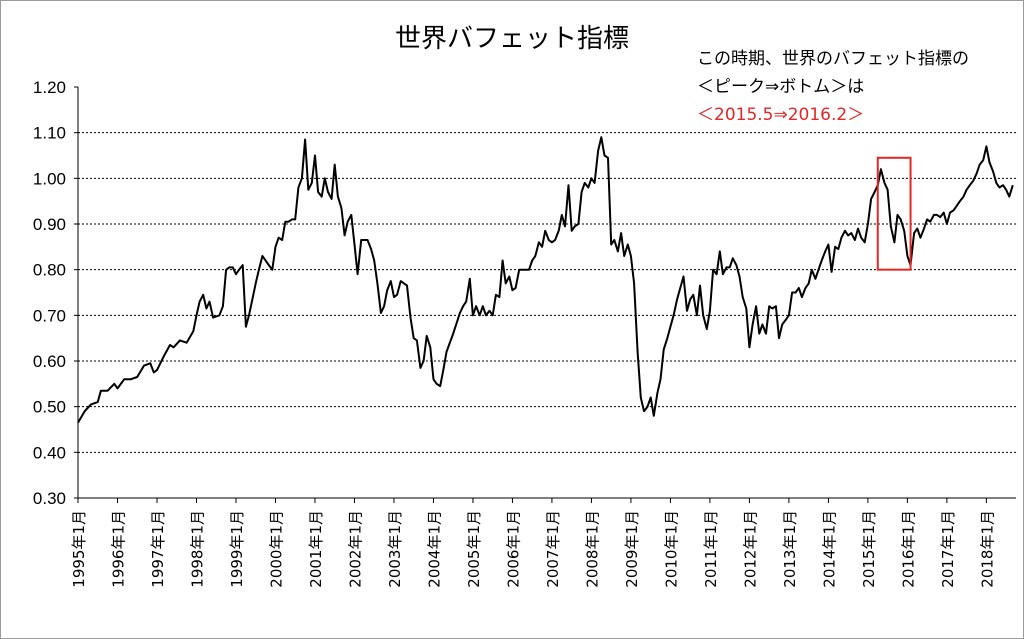  Describe the element at coordinates (908, 549) in the screenshot. I see `x-tick-label: 2016年1月` at that location.